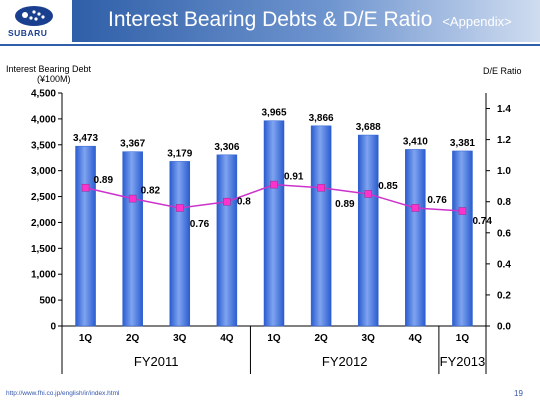 This screenshot has width=540, height=405. Describe the element at coordinates (482, 221) in the screenshot. I see `de-ratio-label: 0.74` at that location.